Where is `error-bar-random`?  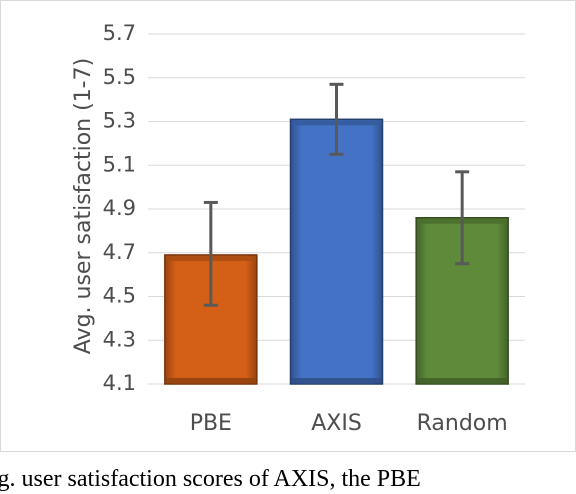 error-bar-random is located at coordinates (462, 218).